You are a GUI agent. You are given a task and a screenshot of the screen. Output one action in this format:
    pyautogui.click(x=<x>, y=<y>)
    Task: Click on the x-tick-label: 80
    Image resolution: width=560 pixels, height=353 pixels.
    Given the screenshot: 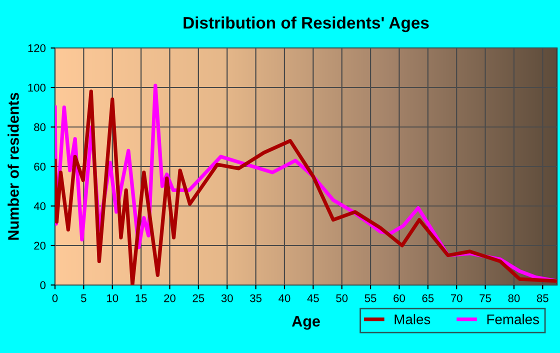 What is the action you would take?
    pyautogui.click(x=514, y=298)
    